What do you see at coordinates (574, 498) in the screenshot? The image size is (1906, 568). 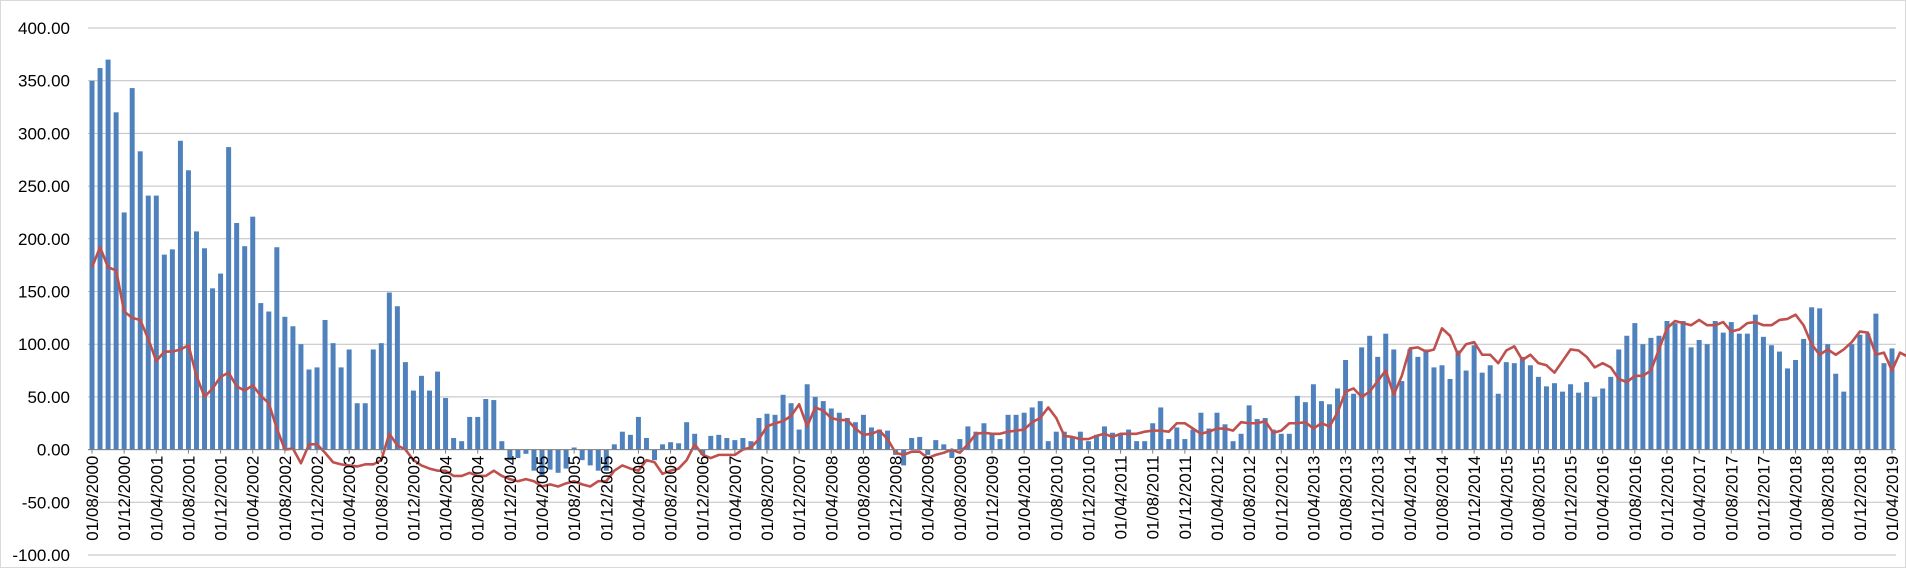 I see `x-tick-label: 01/08/2005` at bounding box center [574, 498].